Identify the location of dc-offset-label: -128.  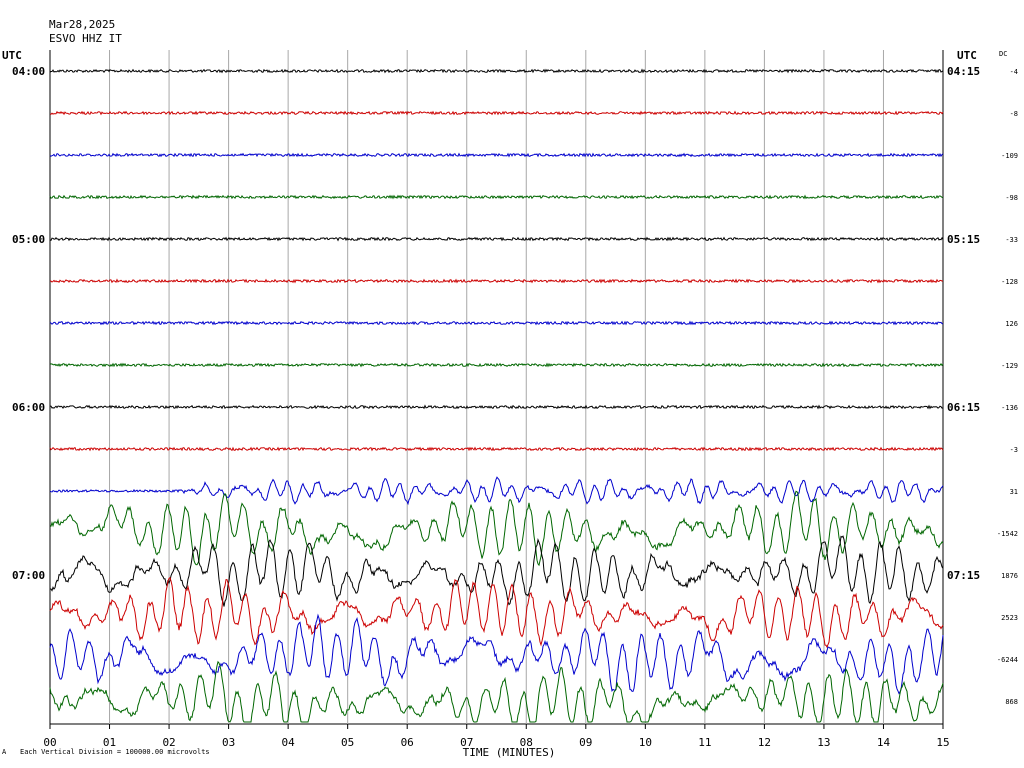
(1009, 282).